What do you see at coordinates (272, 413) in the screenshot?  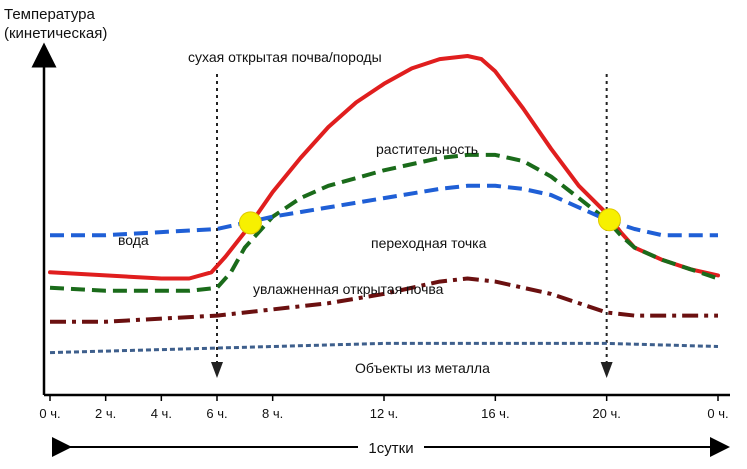 I see `x-tick-label: 8 ч.` at bounding box center [272, 413].